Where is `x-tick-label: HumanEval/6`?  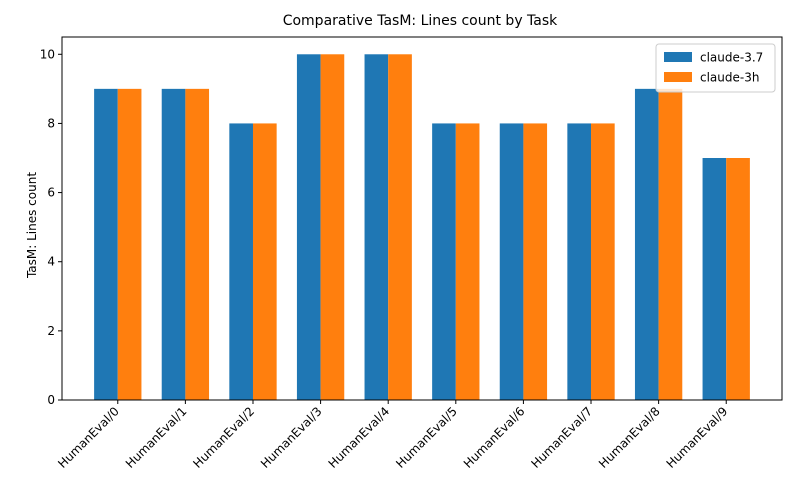 x-tick-label: HumanEval/6 is located at coordinates (494, 437).